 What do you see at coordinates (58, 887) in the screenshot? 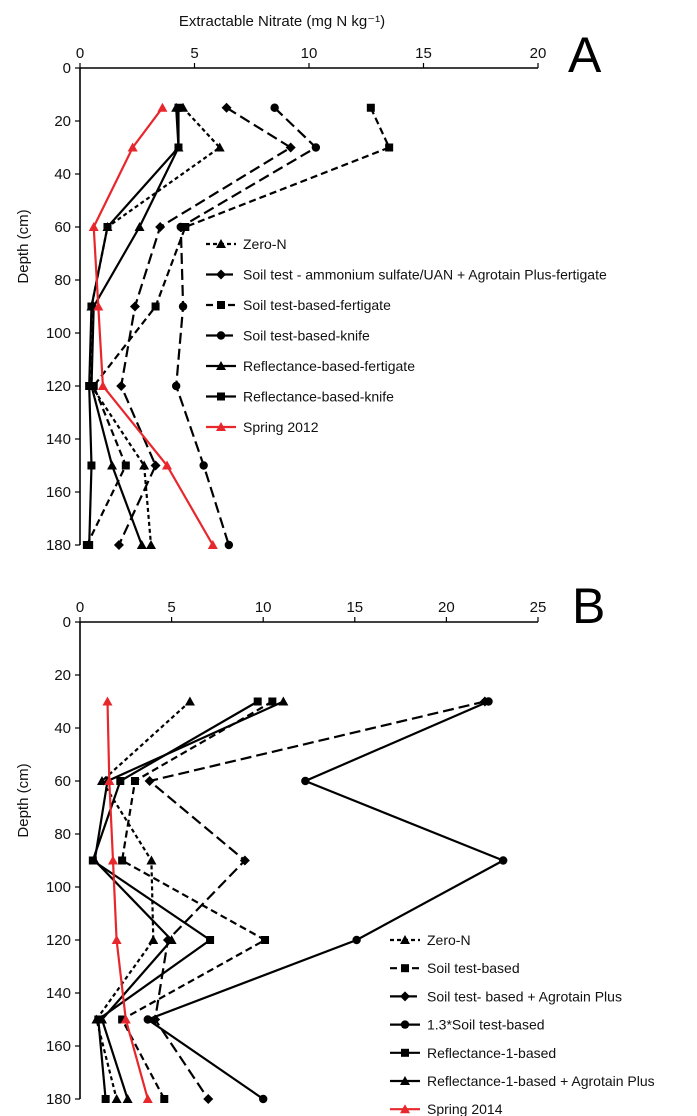
I see `y-tick-label: 100` at bounding box center [58, 887].